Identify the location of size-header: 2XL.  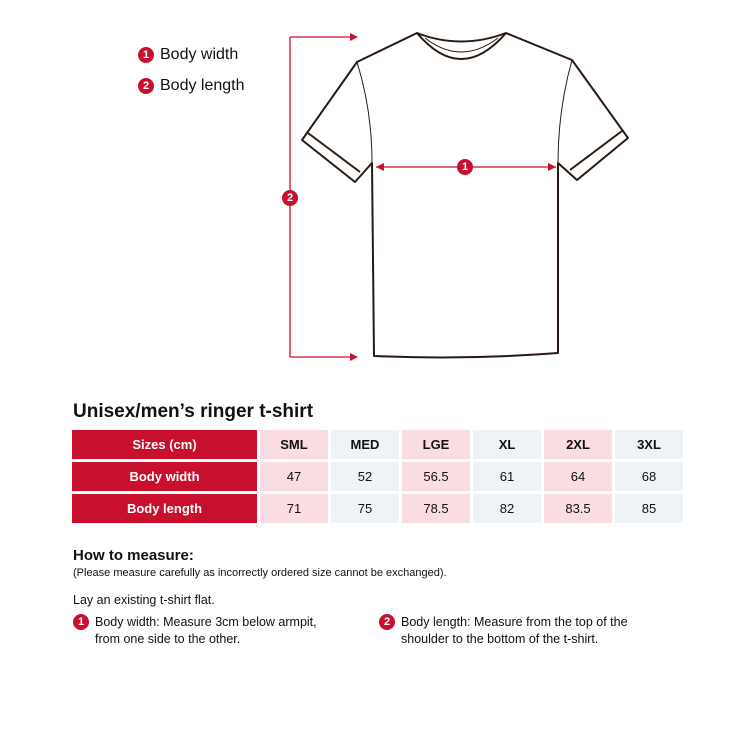
(578, 444).